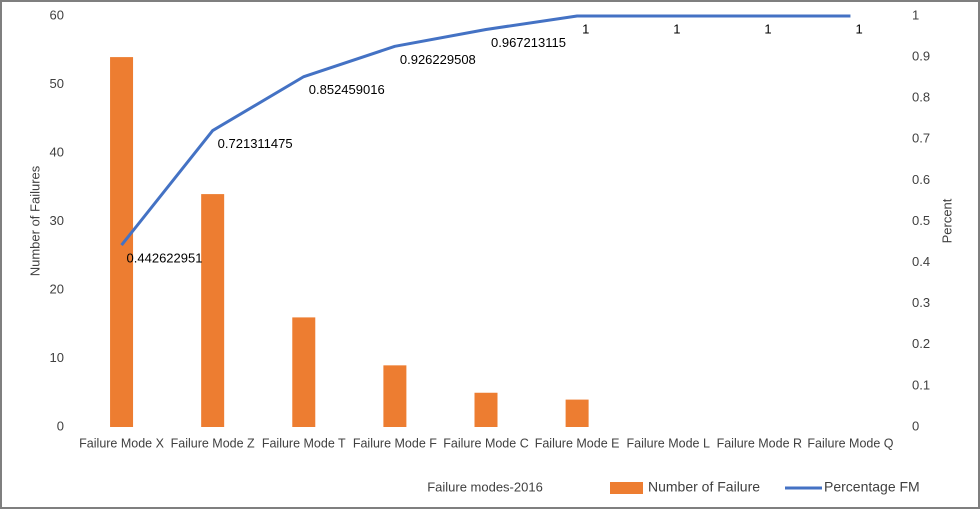 The image size is (980, 509). Describe the element at coordinates (921, 179) in the screenshot. I see `y2-tick-label: 0.6` at that location.